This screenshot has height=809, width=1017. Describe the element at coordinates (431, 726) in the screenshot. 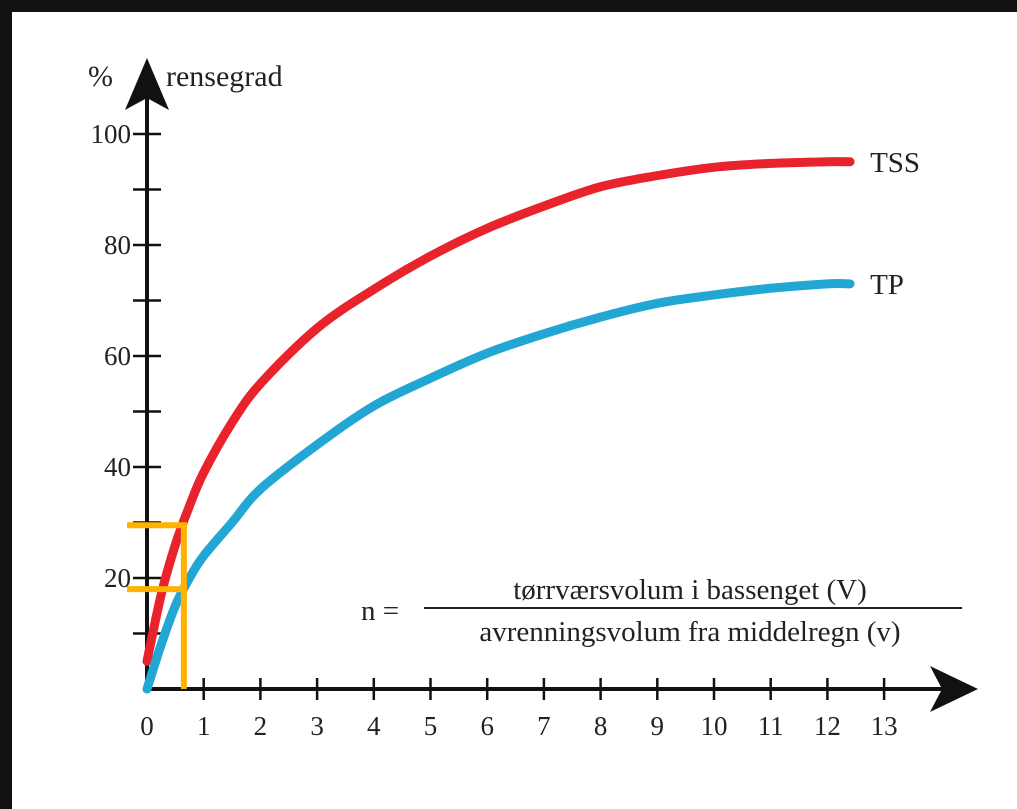

I see `x-tick-label: 5` at that location.